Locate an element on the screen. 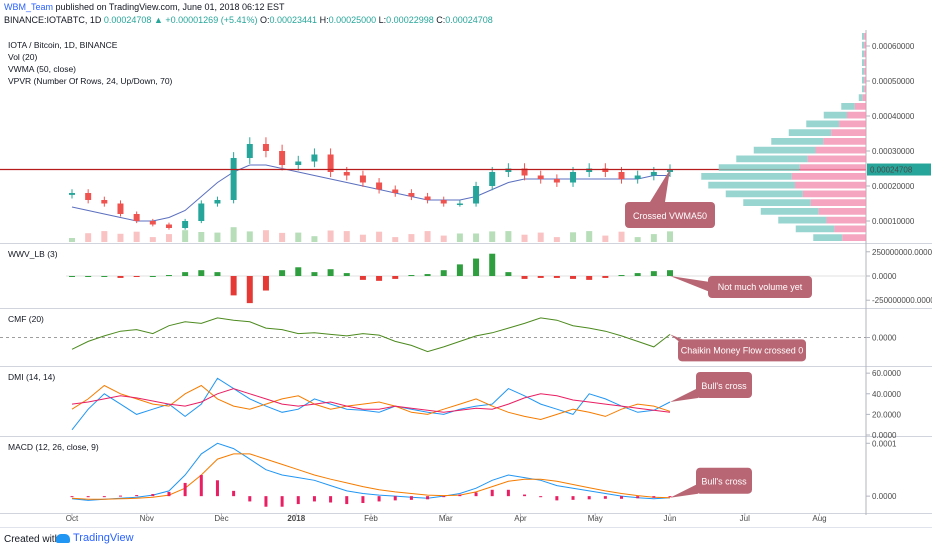  y-tick-label: 0.0001 is located at coordinates (884, 443).